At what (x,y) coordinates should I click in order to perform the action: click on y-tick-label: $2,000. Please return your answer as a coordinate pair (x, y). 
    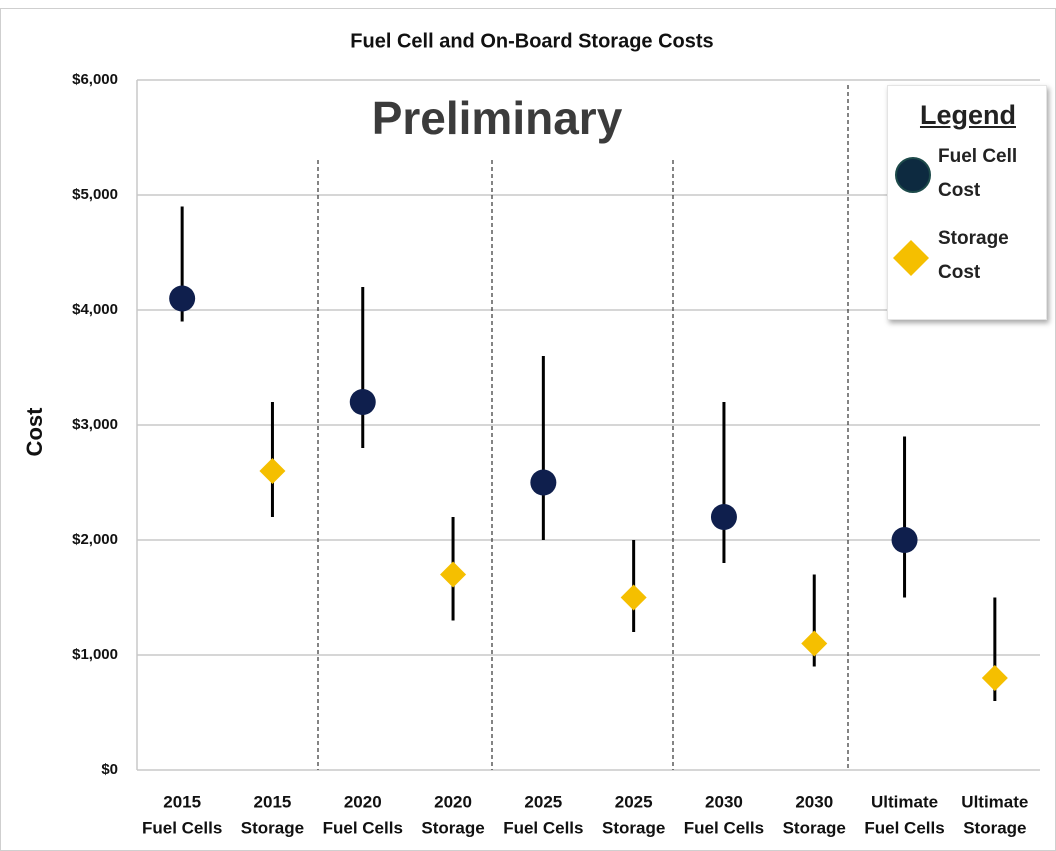
    Looking at the image, I should click on (95, 539).